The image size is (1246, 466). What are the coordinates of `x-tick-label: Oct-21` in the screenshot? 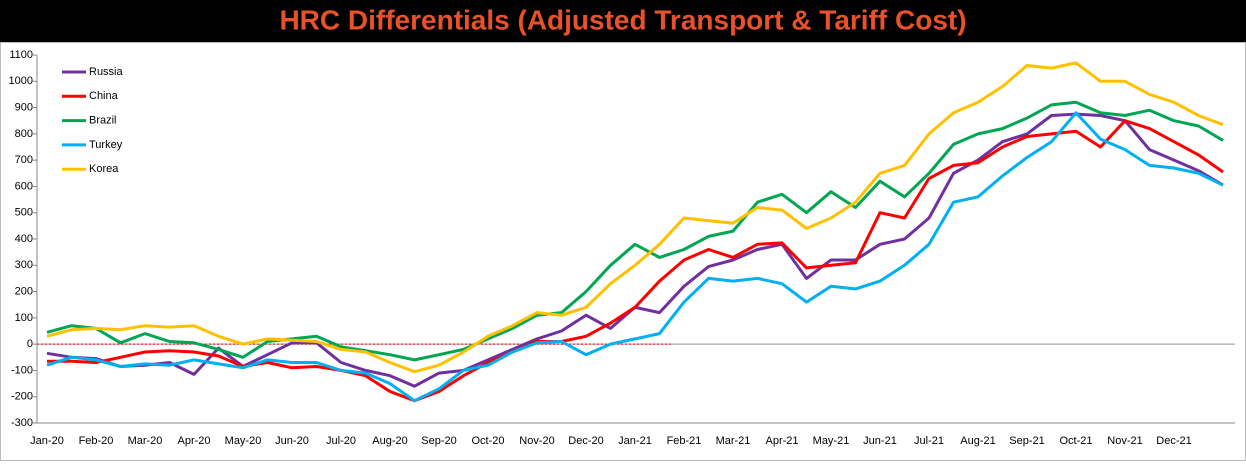 It's located at (1075, 441).